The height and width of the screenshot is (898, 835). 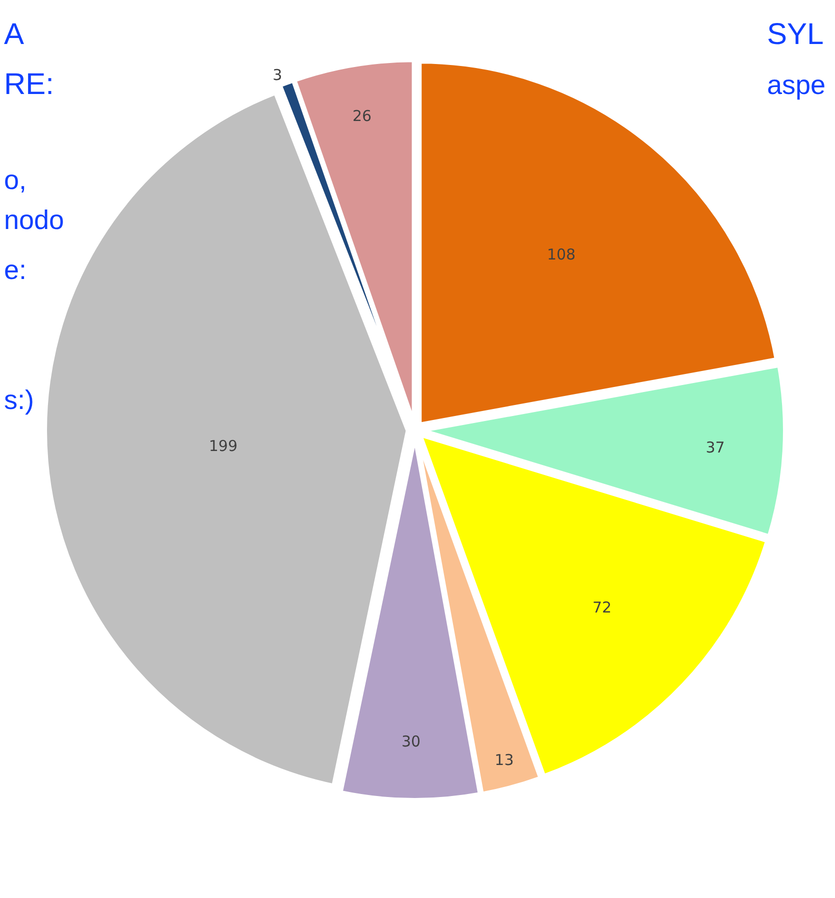 I want to click on data-label: 108, so click(x=561, y=255).